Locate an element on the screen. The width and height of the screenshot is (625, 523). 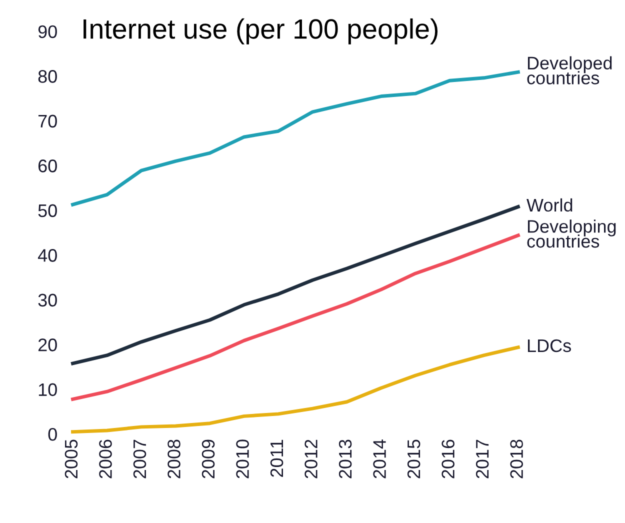
line-series is located at coordinates (295, 390).